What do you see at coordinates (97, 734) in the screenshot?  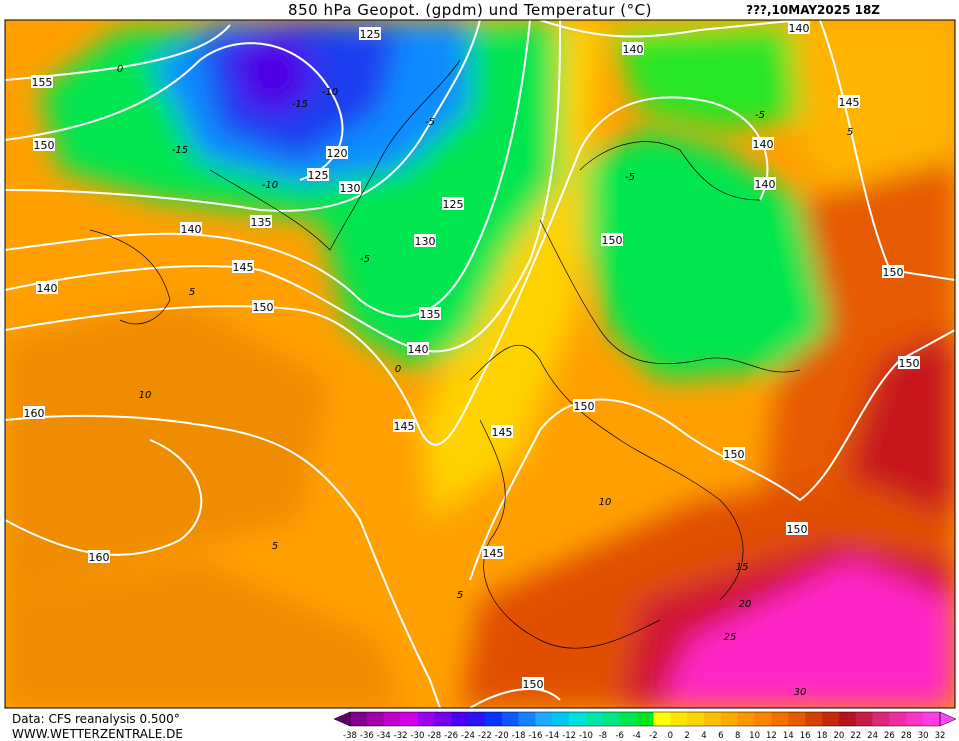 I see `website: WWW.WETTERZENTRALE.DE` at bounding box center [97, 734].